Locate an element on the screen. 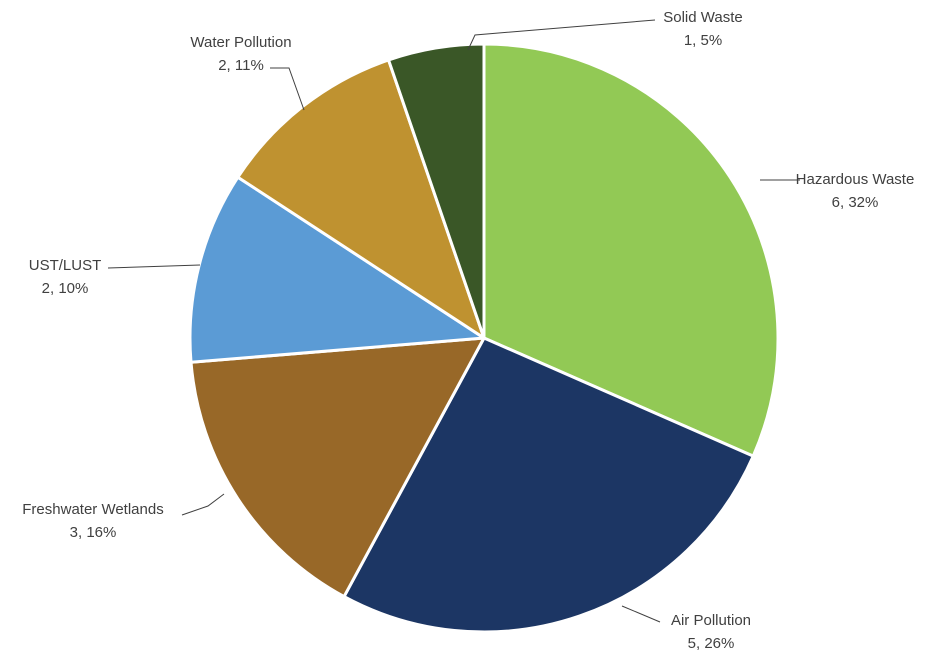 The height and width of the screenshot is (653, 939). leader-line-water-pollution is located at coordinates (287, 89).